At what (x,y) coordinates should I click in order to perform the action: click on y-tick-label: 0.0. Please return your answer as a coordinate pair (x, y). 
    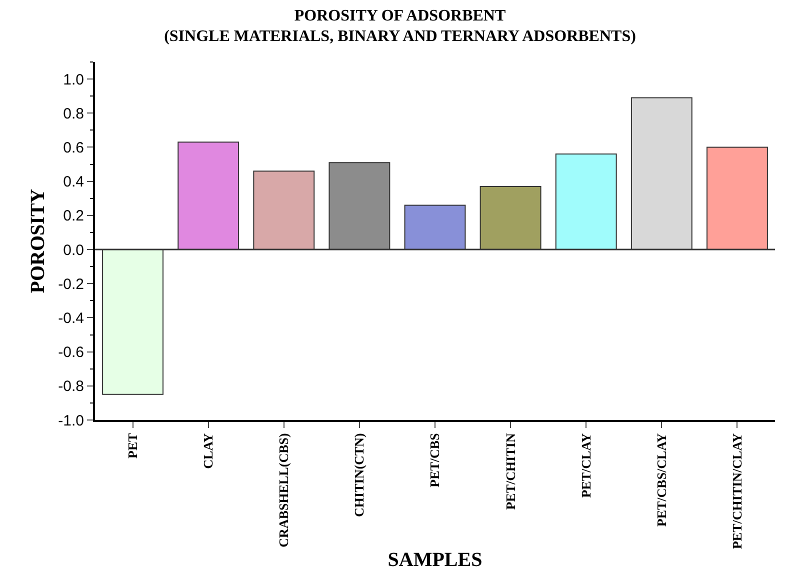
    Looking at the image, I should click on (73, 250).